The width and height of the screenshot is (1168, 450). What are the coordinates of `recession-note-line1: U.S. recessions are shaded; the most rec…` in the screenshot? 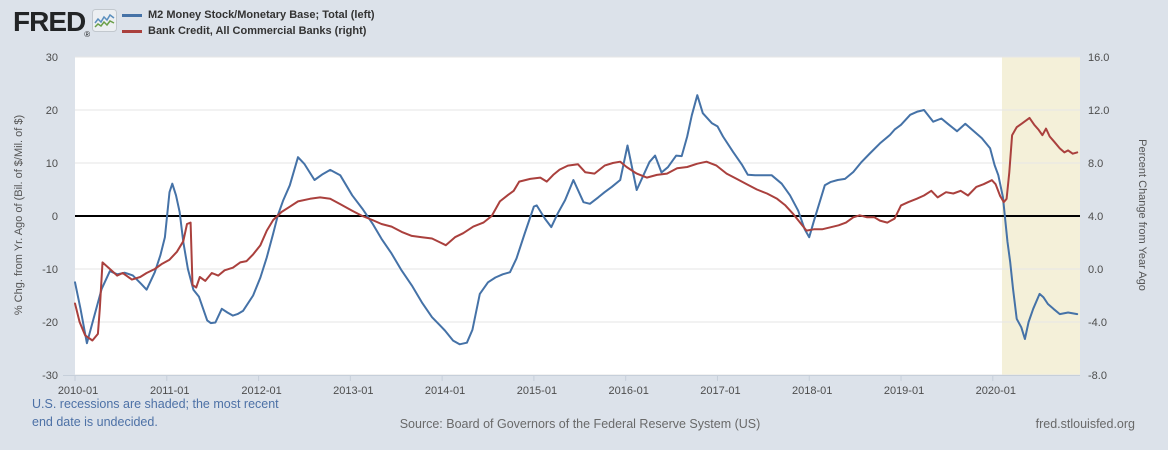 It's located at (155, 404).